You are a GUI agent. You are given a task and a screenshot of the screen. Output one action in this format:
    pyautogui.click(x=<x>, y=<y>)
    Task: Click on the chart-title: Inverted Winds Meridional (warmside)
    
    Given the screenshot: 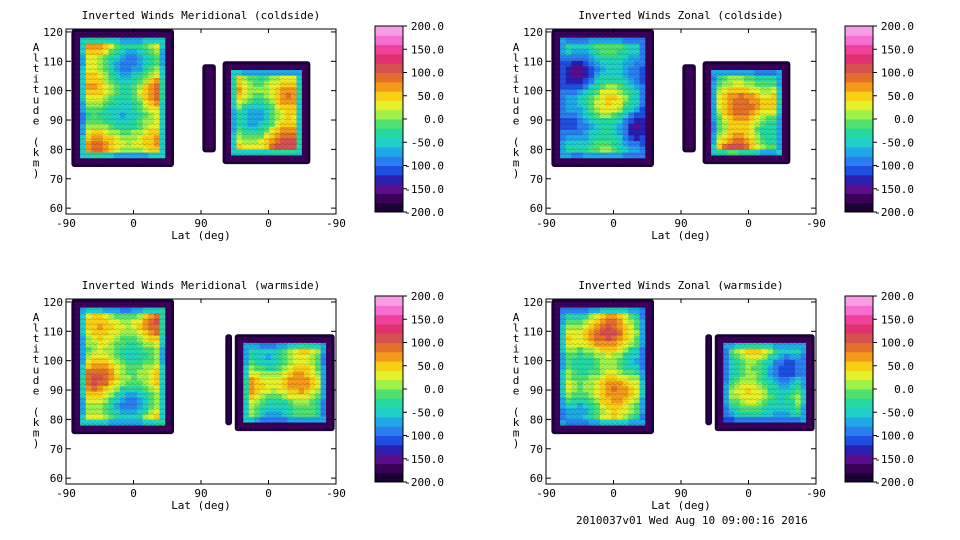 What is the action you would take?
    pyautogui.click(x=201, y=285)
    